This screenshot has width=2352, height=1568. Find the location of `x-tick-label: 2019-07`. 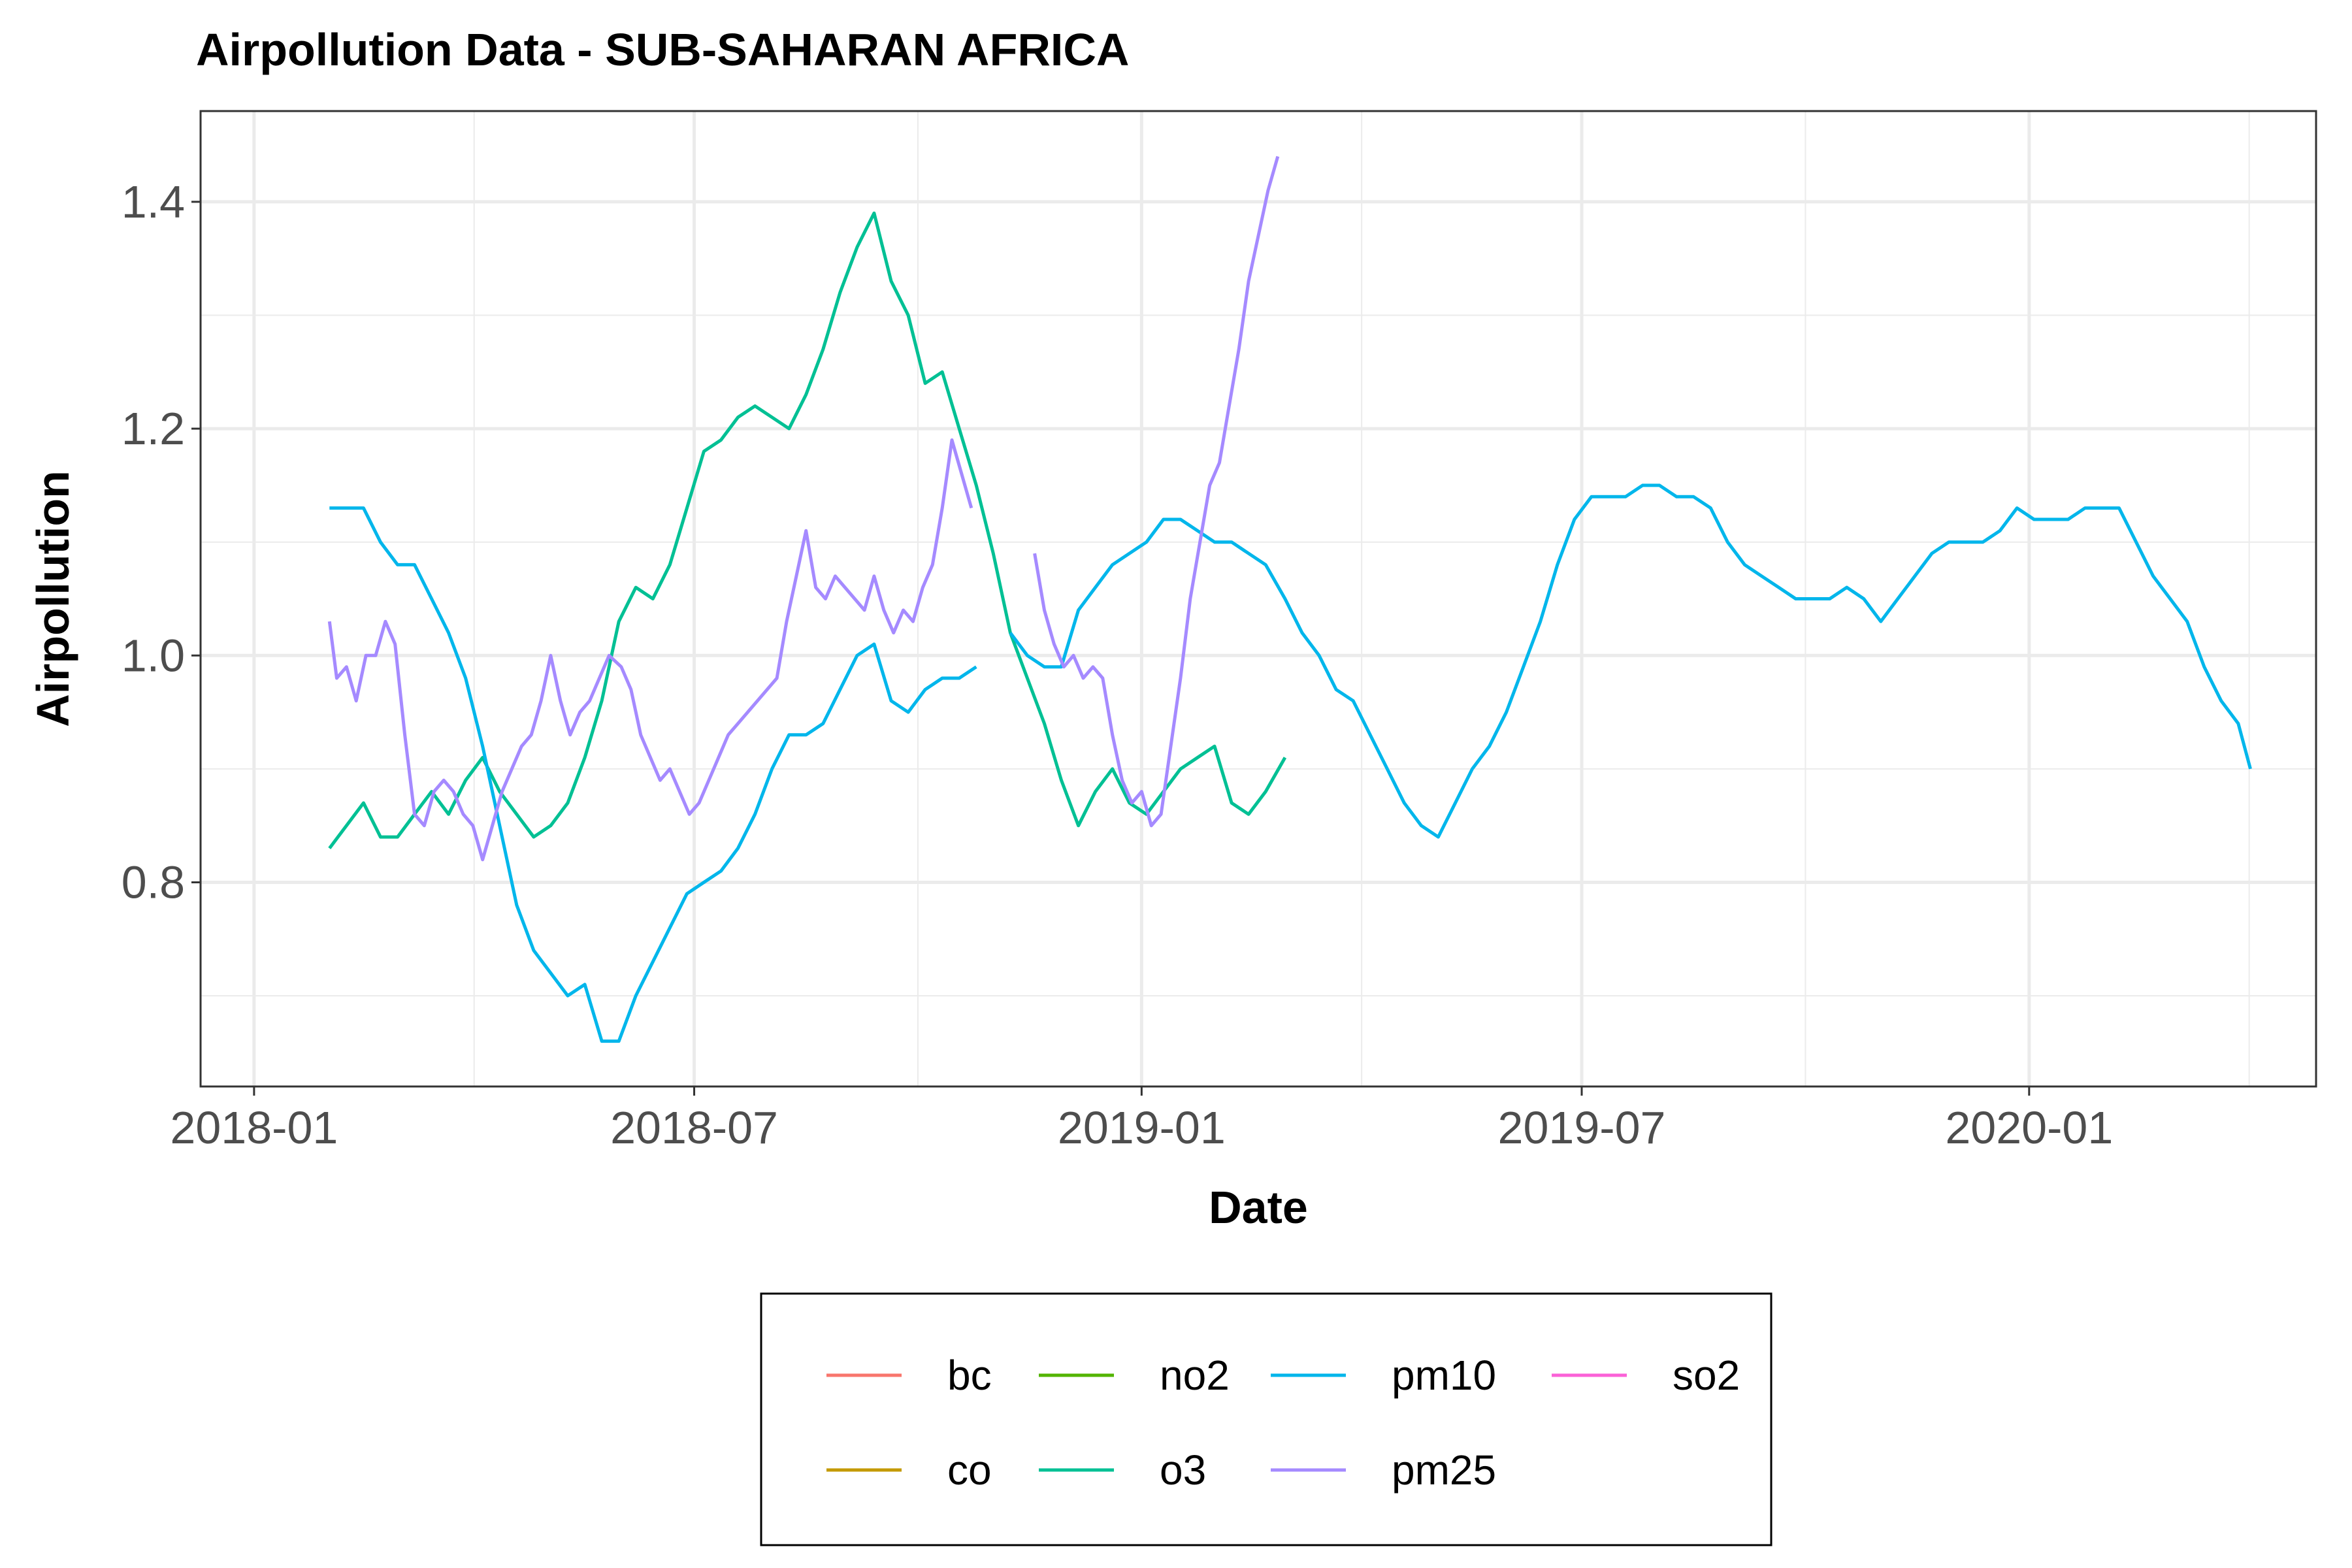

x-tick-label: 2019-07 is located at coordinates (1582, 1127).